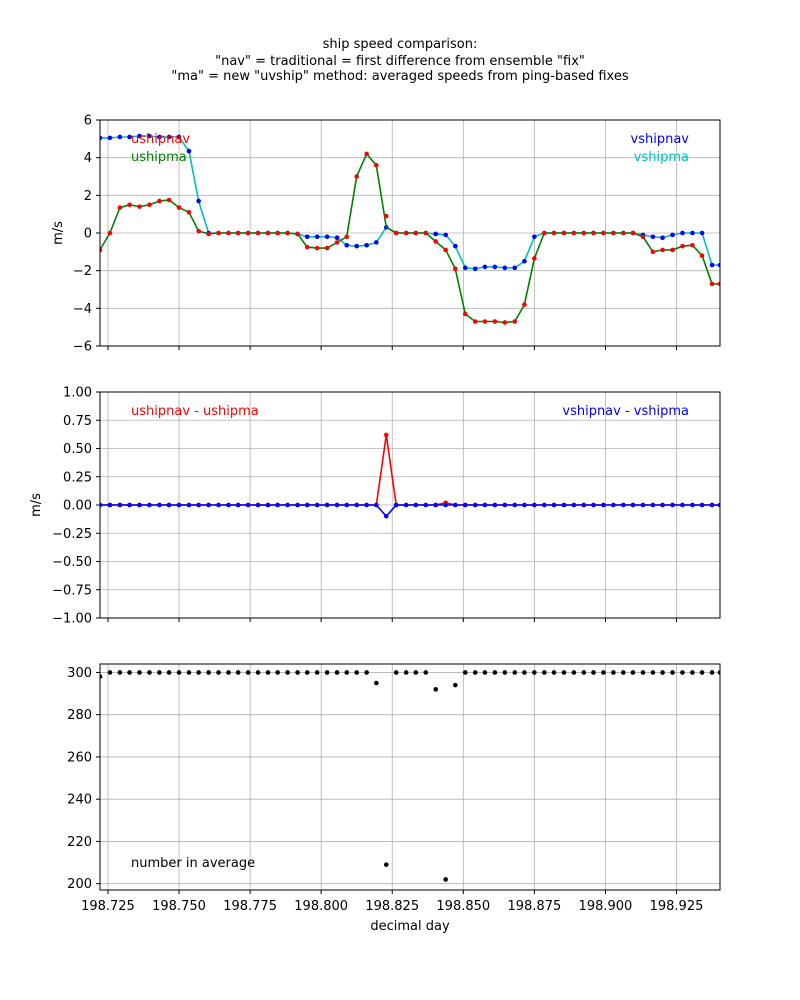 This screenshot has height=1000, width=800. I want to click on x-axis-label: decimal day, so click(410, 926).